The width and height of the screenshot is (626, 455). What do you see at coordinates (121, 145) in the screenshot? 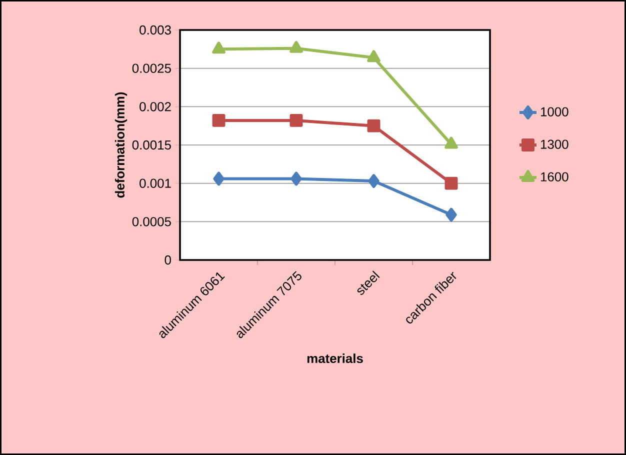
I see `y-axis-title: deformation(mm)` at bounding box center [121, 145].